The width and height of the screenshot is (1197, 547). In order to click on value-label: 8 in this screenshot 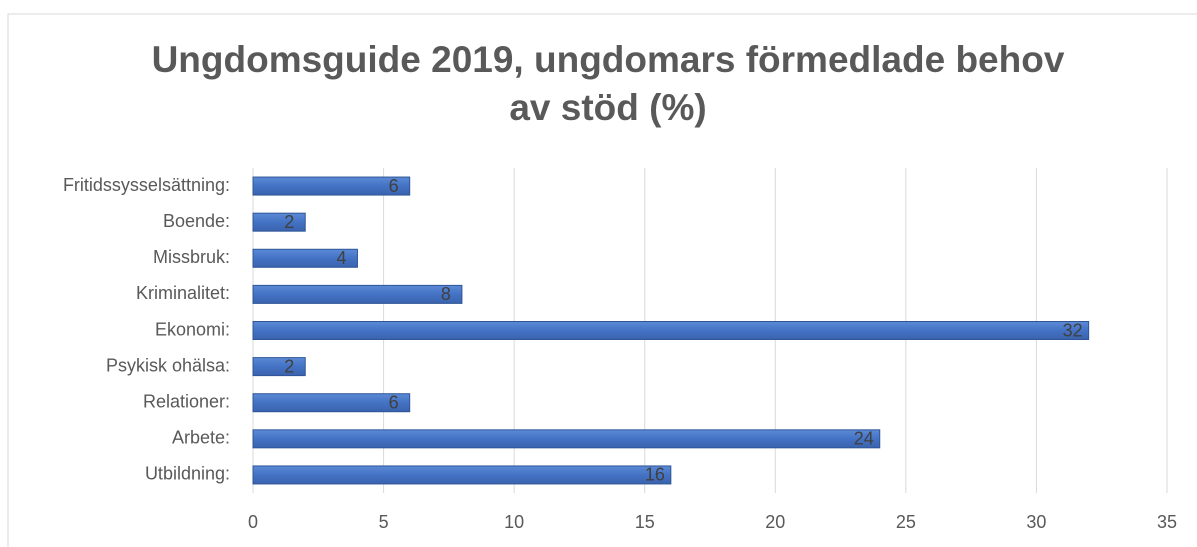, I will do `click(446, 294)`.